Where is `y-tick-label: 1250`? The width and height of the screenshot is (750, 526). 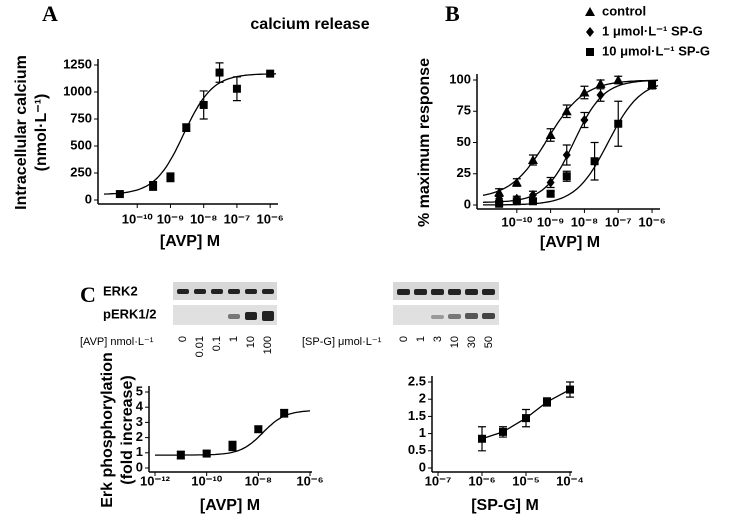
y-tick-label: 1250 is located at coordinates (77, 63).